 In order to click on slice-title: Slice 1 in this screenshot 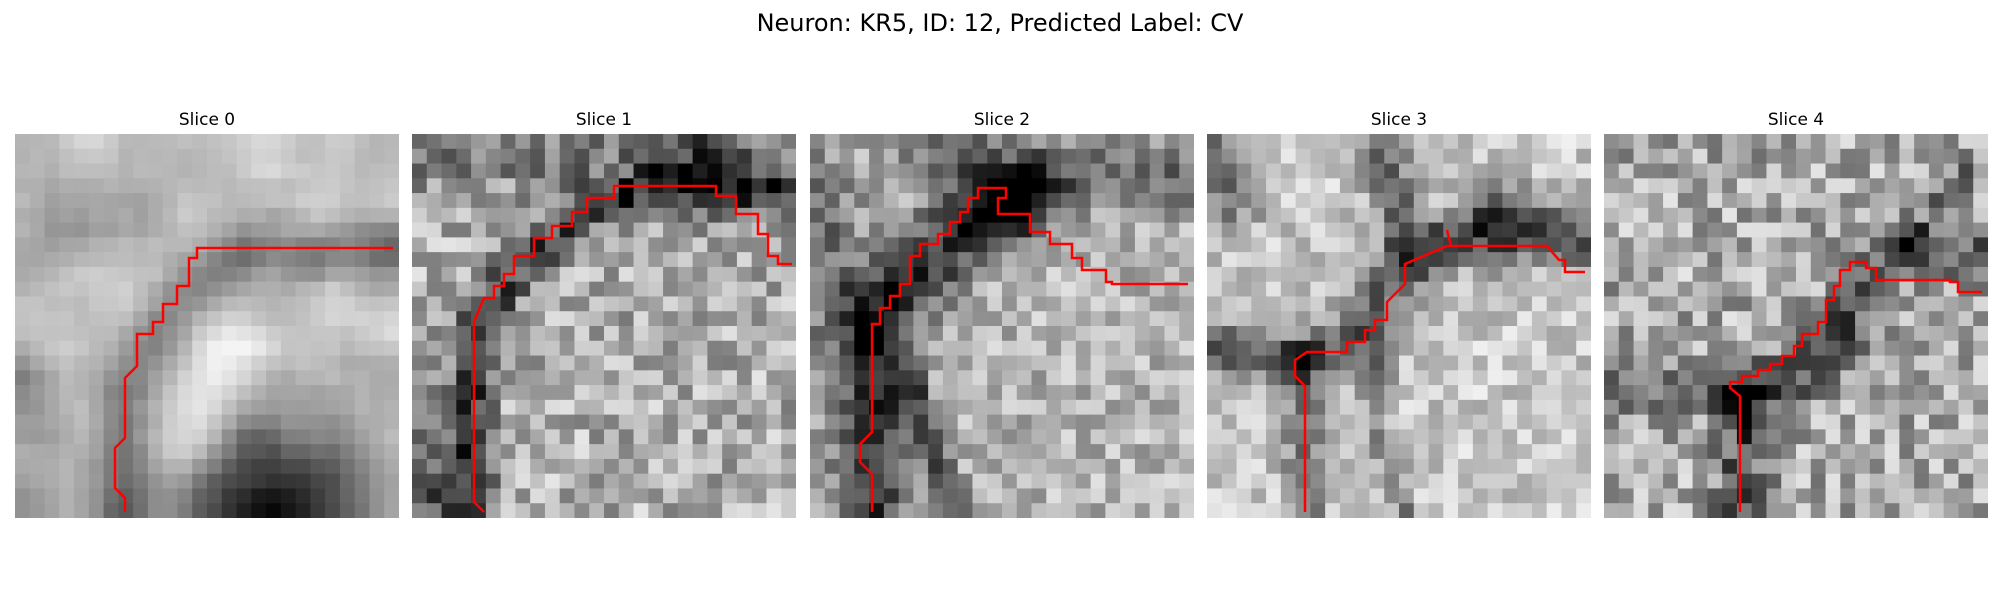, I will do `click(604, 120)`.